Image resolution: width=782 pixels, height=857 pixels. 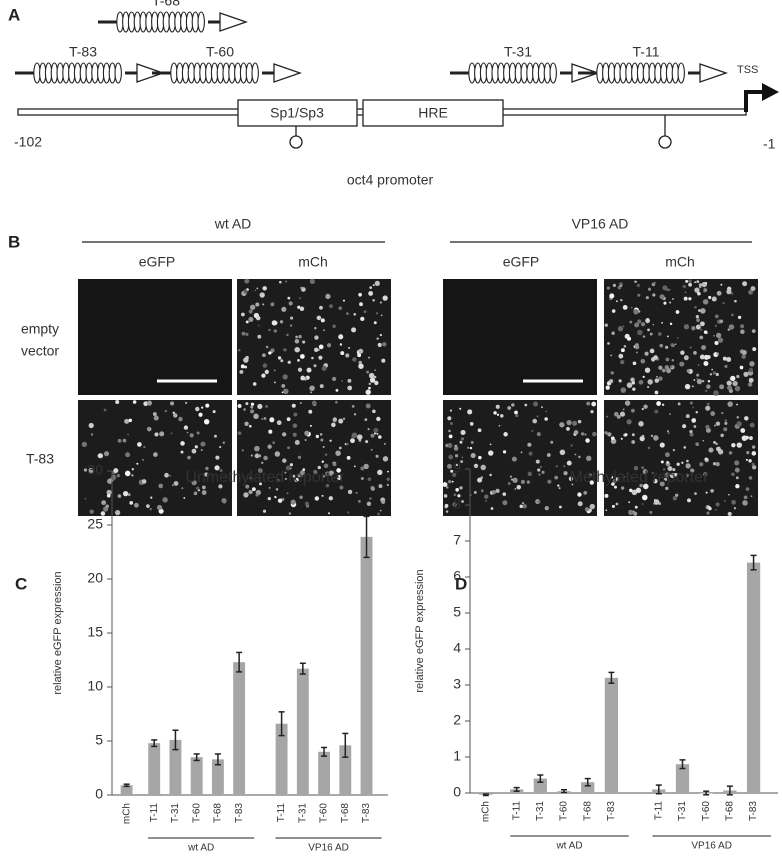 What do you see at coordinates (457, 648) in the screenshot?
I see `y-tick-label: 4` at bounding box center [457, 648].